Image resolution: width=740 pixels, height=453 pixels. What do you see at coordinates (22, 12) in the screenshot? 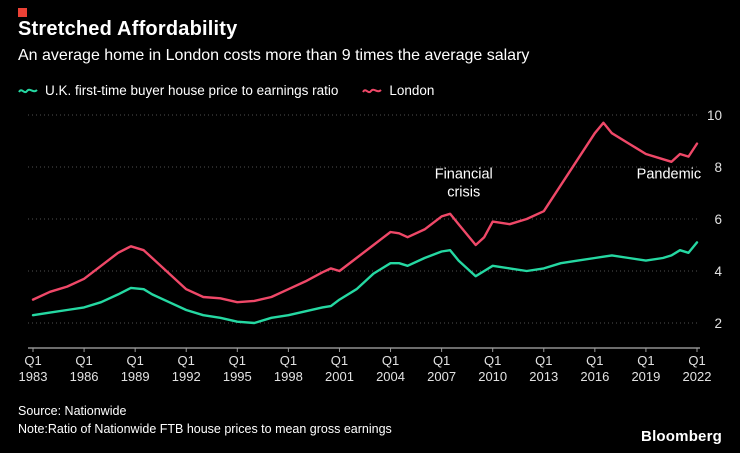
I see `brand-accent-square` at bounding box center [22, 12].